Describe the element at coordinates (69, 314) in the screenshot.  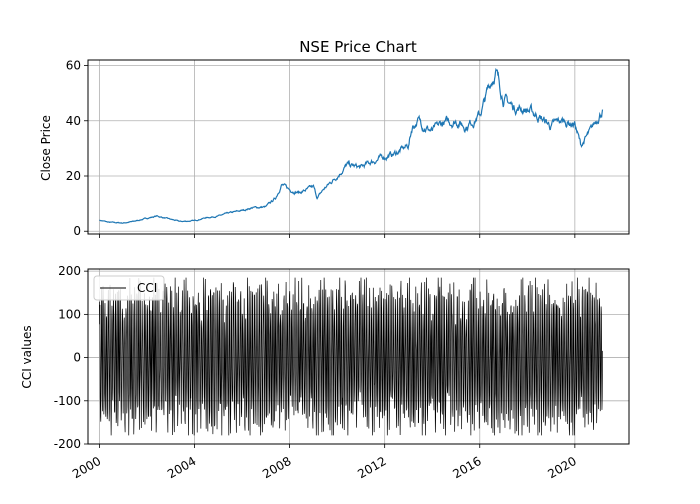
I see `y-tick-label: 100` at that location.